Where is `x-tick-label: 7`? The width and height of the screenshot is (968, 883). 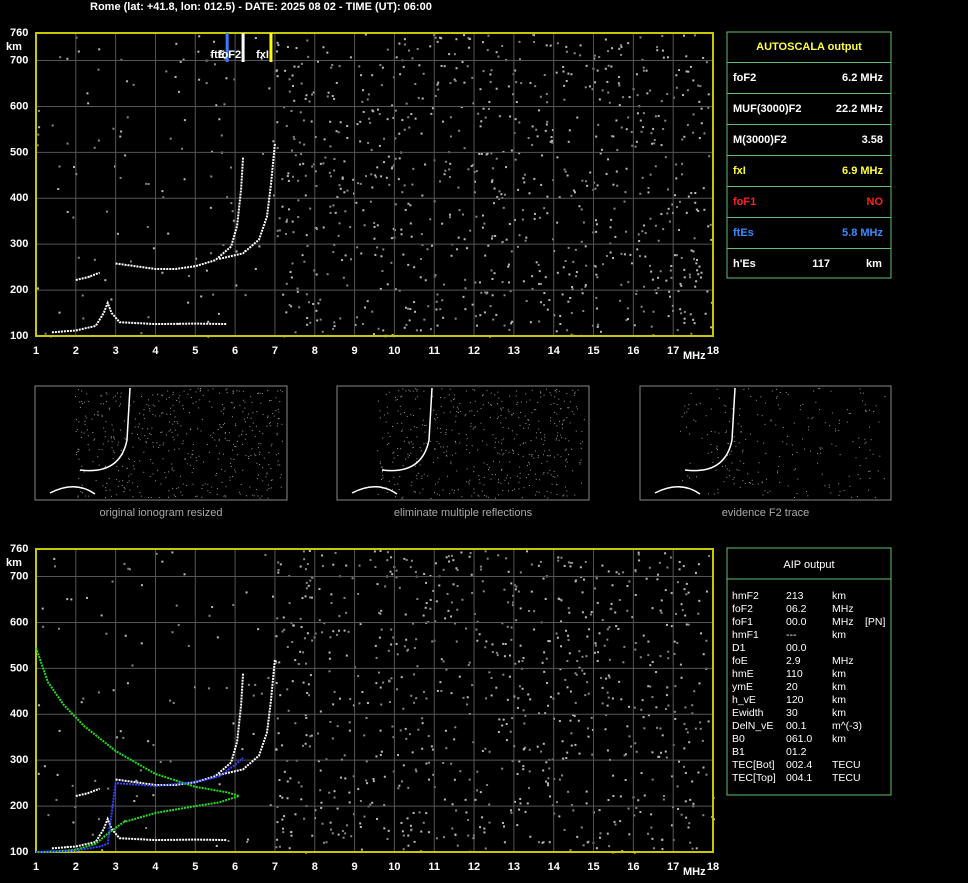
x-tick-label: 7 is located at coordinates (275, 867).